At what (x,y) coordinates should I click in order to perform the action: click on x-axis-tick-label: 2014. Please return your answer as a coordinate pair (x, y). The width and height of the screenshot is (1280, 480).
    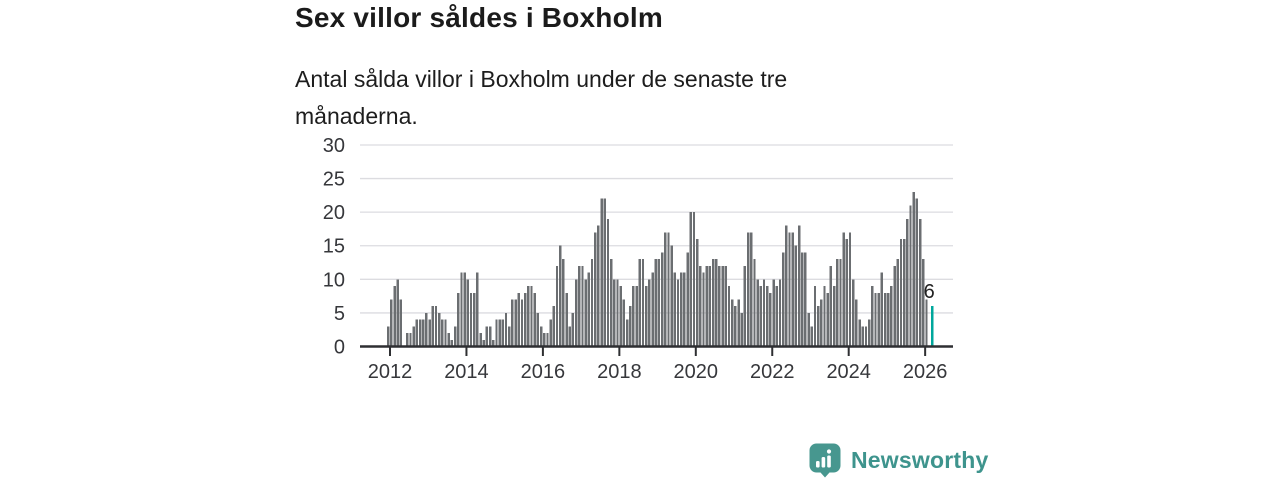
    Looking at the image, I should click on (466, 372).